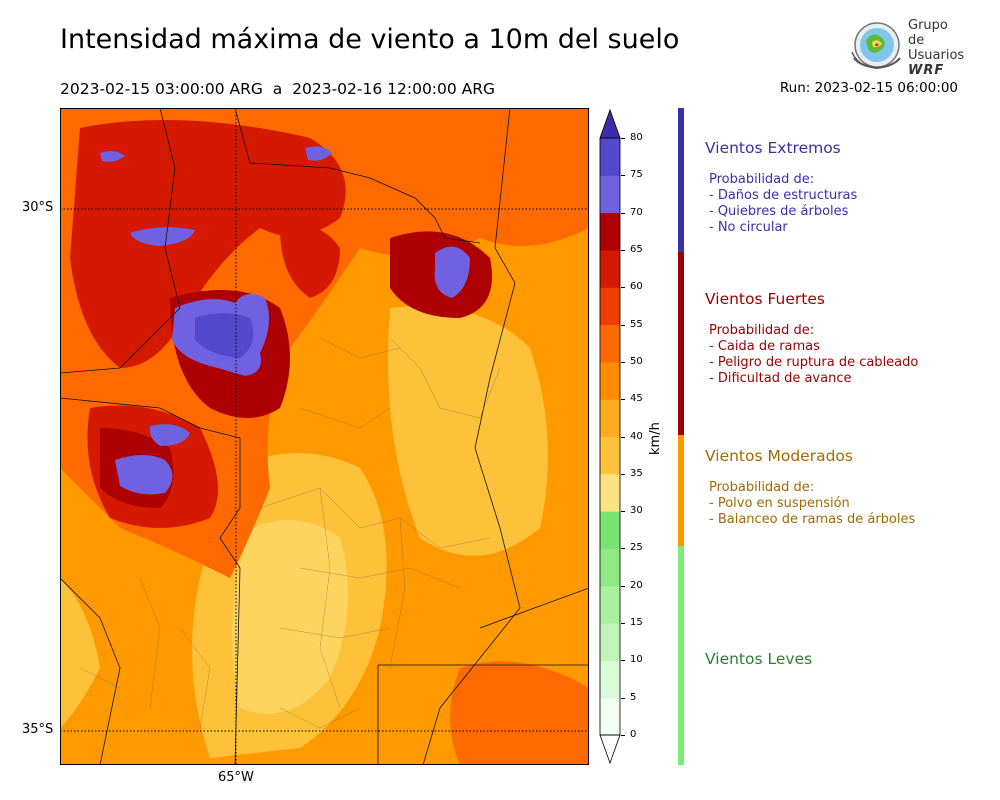 The height and width of the screenshot is (800, 1000). I want to click on colorbar-tick-label: 60, so click(636, 287).